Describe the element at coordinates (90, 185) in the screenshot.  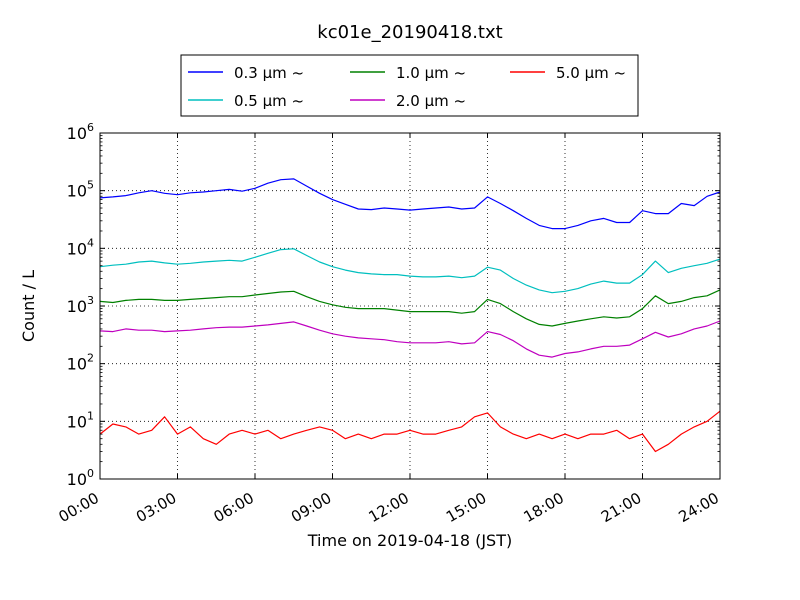
I see `y-tick-exponent: 5` at that location.